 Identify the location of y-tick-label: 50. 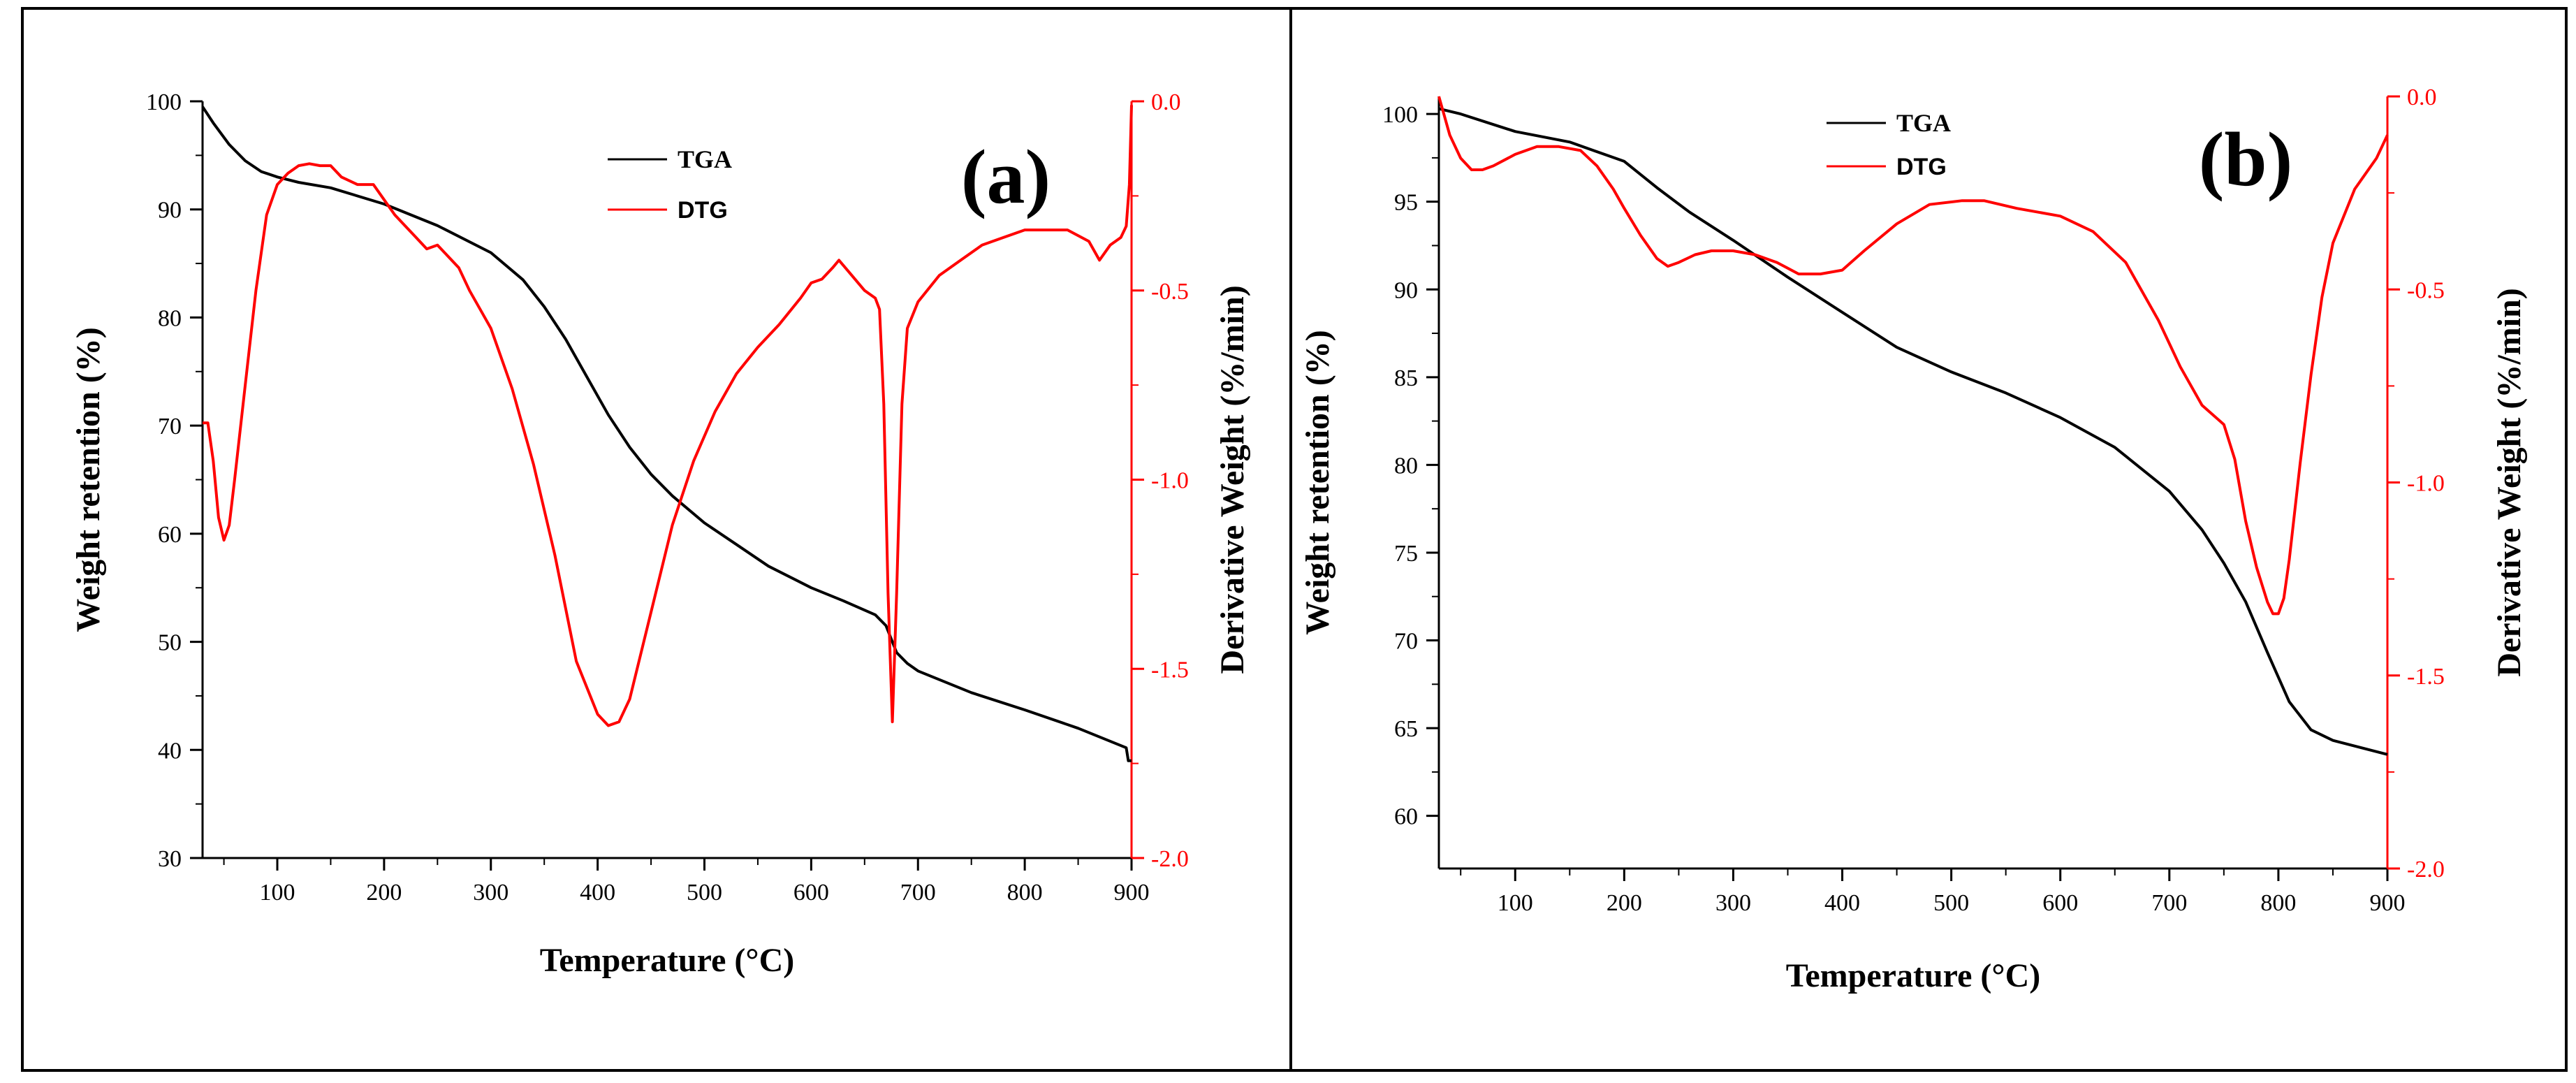
(170, 643).